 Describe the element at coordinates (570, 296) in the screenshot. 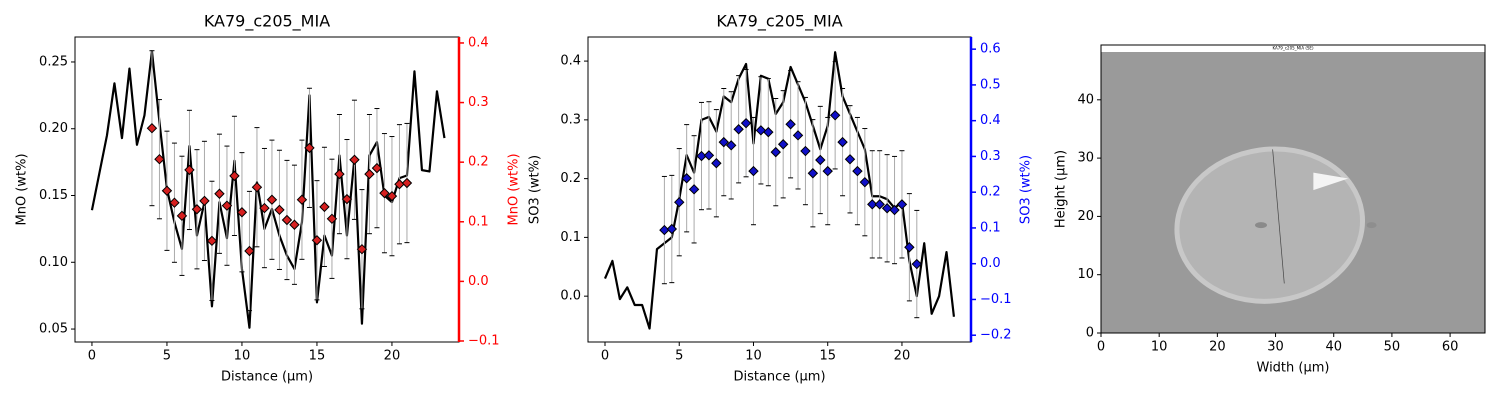

I see `y-tick-label: 0.0` at that location.